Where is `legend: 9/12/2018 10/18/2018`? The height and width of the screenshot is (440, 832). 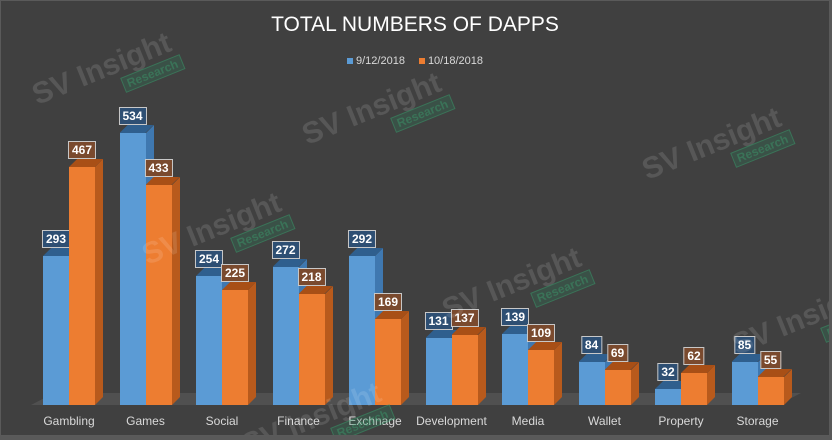 legend: 9/12/2018 10/18/2018 is located at coordinates (415, 61).